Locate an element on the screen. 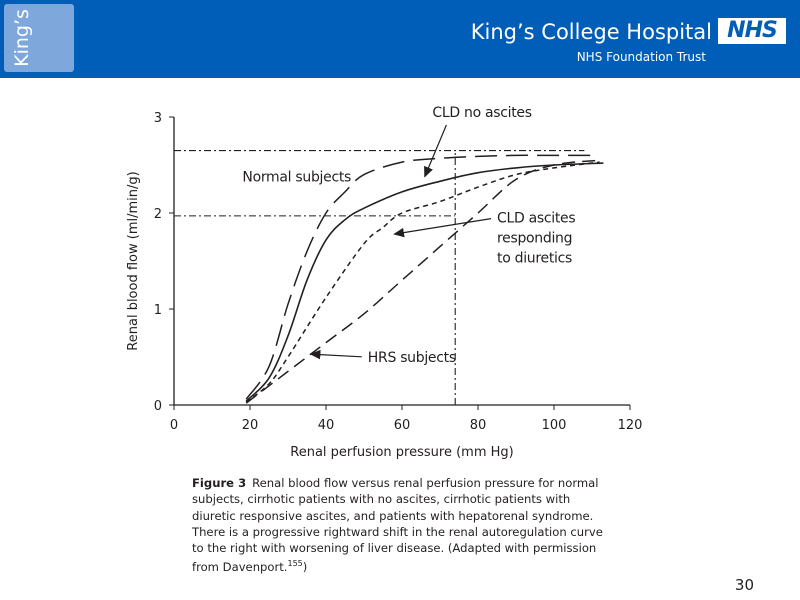 Image resolution: width=800 pixels, height=600 pixels. x-tick-label: 100 is located at coordinates (554, 425).